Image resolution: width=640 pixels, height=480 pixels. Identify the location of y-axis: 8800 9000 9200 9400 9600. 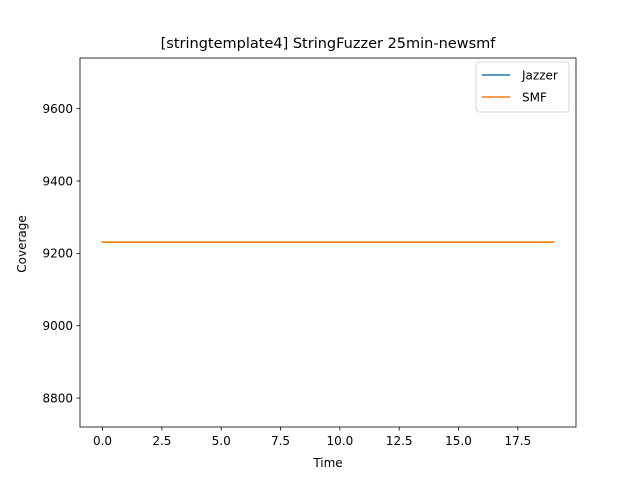
(61, 253).